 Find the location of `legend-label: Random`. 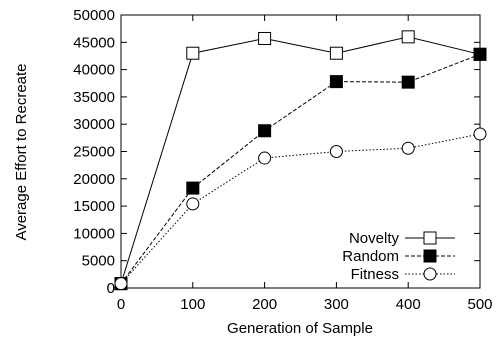

legend-label: Random is located at coordinates (370, 256).